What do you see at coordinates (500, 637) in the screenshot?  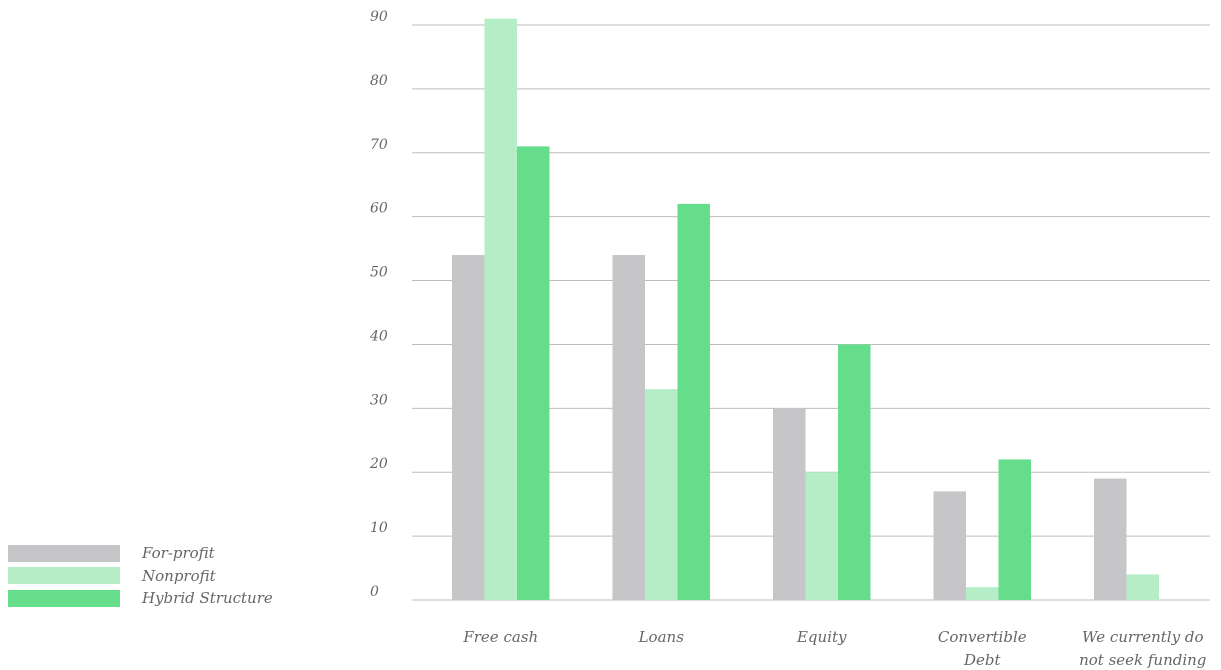 I see `x-category-label: Free cash` at bounding box center [500, 637].